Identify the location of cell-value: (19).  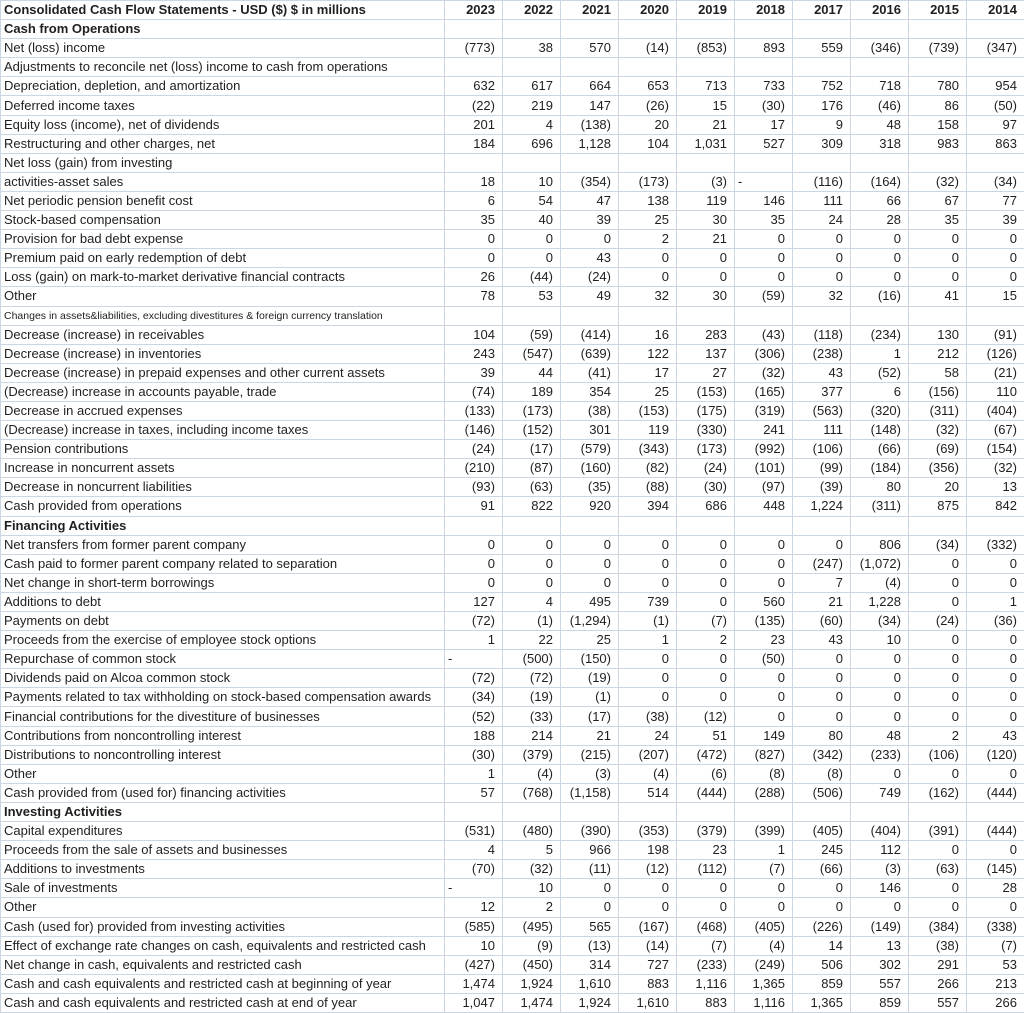
(590, 678).